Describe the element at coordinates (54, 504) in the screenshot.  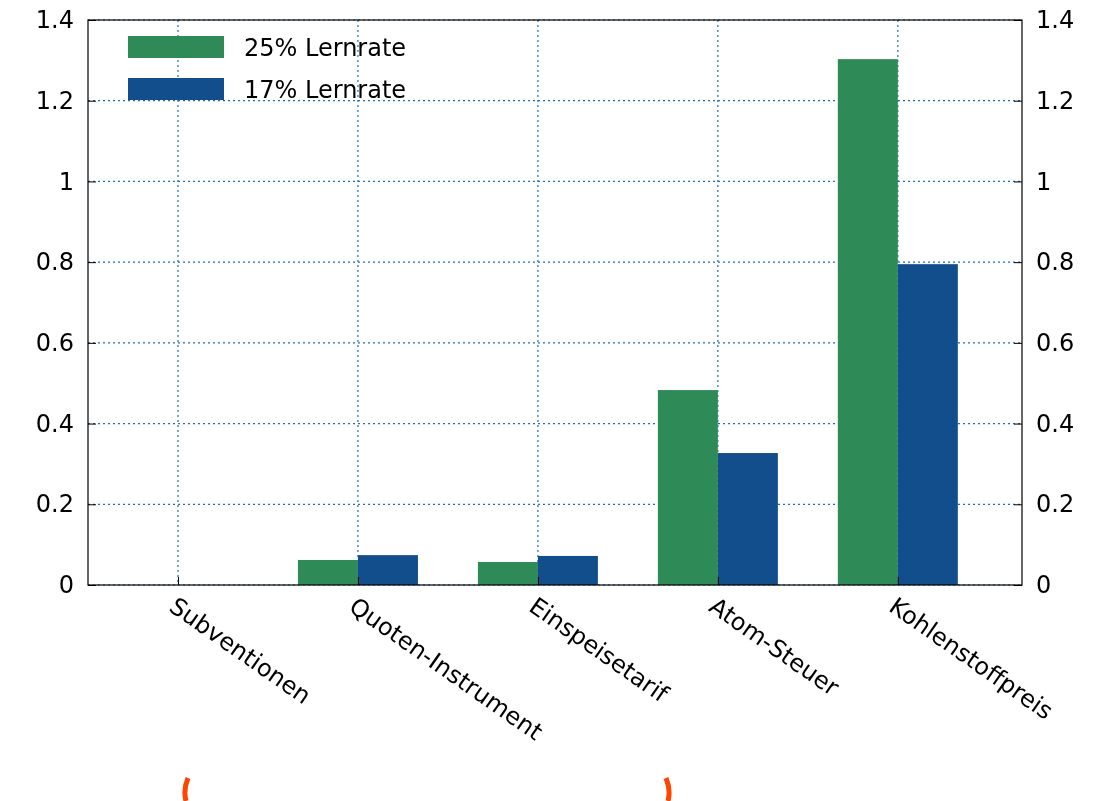
I see `y-tick-label: 0.2` at that location.